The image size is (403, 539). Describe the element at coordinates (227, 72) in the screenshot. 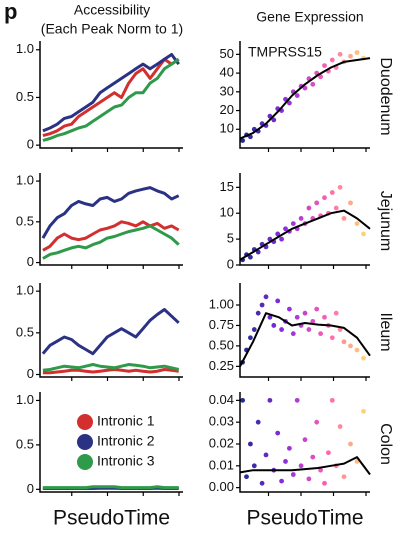

I see `y-tick-label: 40` at that location.